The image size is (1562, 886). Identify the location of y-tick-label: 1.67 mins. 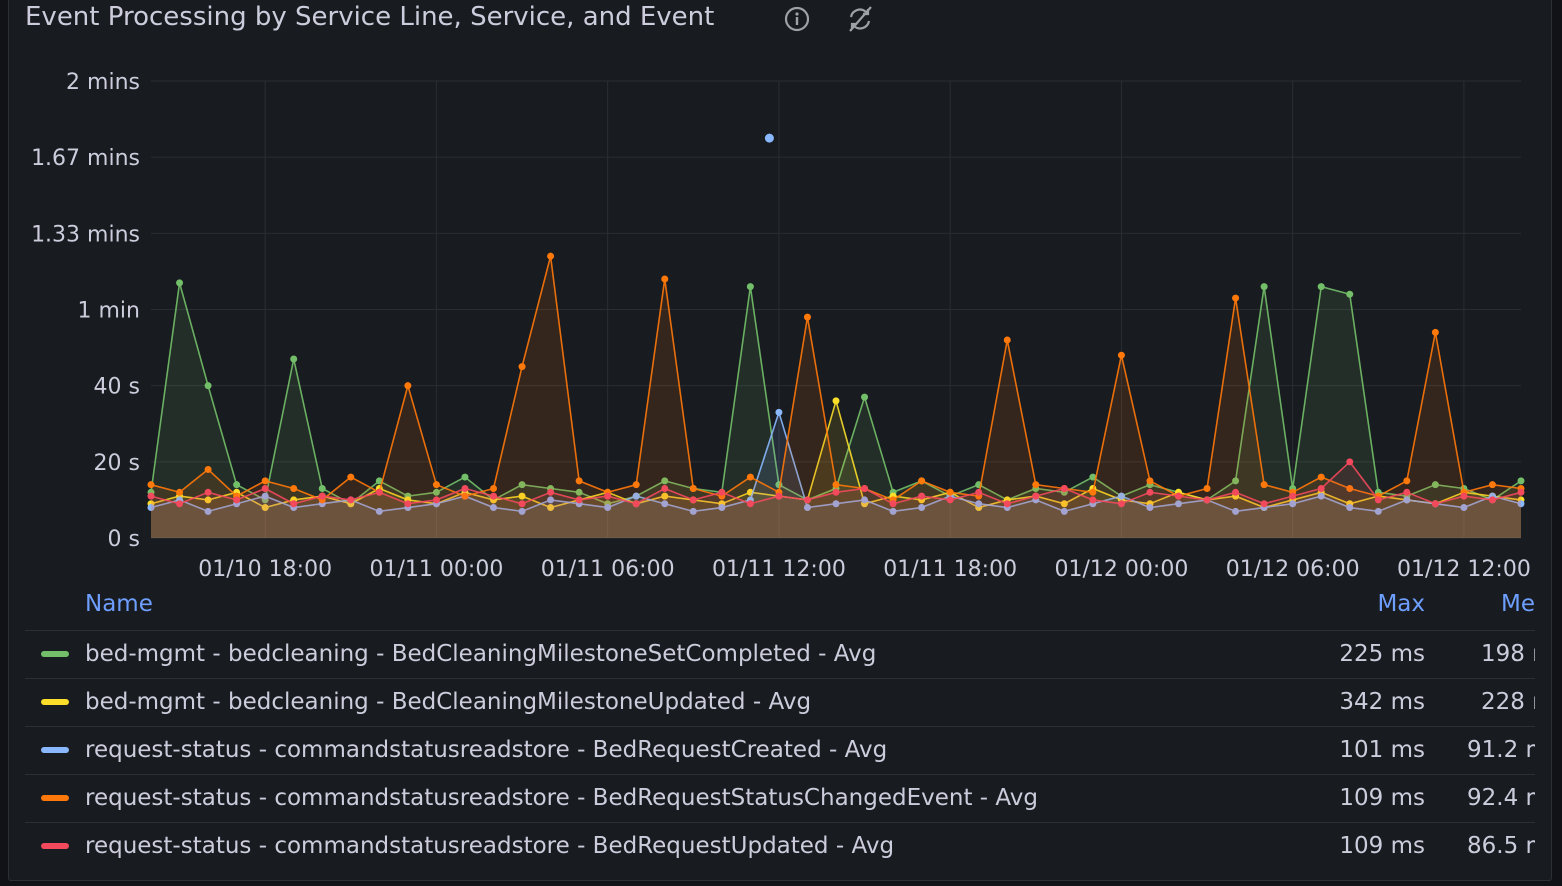
(85, 158).